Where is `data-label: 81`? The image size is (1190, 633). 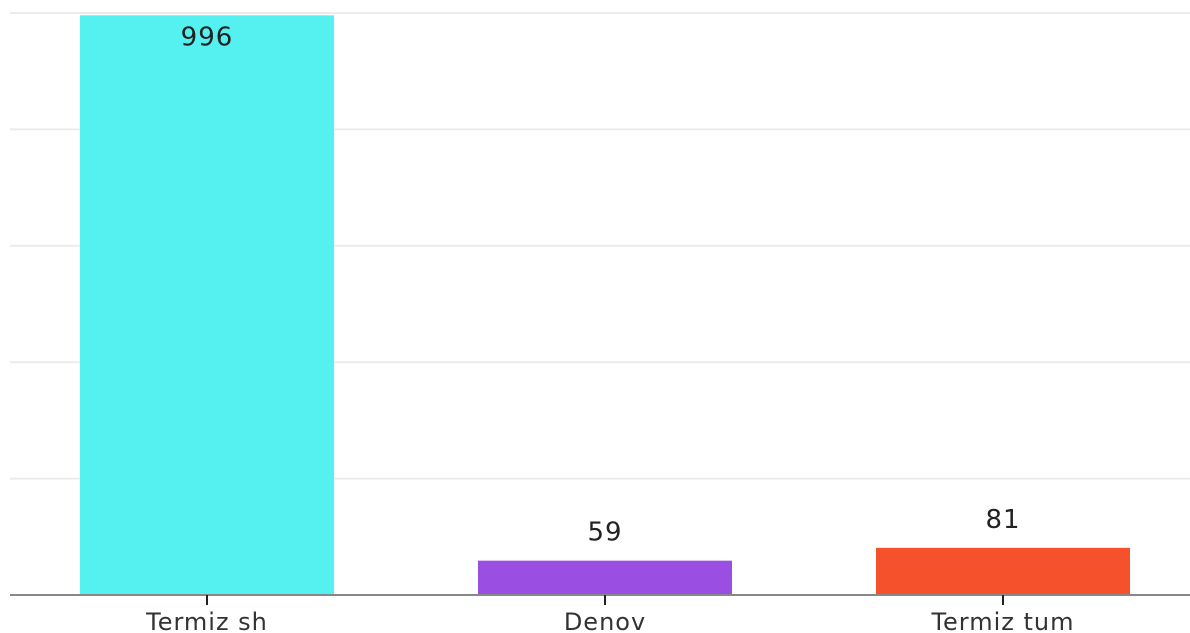
data-label: 81 is located at coordinates (1002, 520).